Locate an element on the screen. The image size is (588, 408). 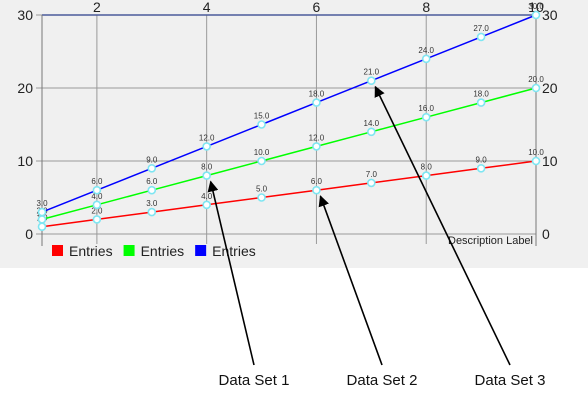
value-label: 24.0 is located at coordinates (426, 50).